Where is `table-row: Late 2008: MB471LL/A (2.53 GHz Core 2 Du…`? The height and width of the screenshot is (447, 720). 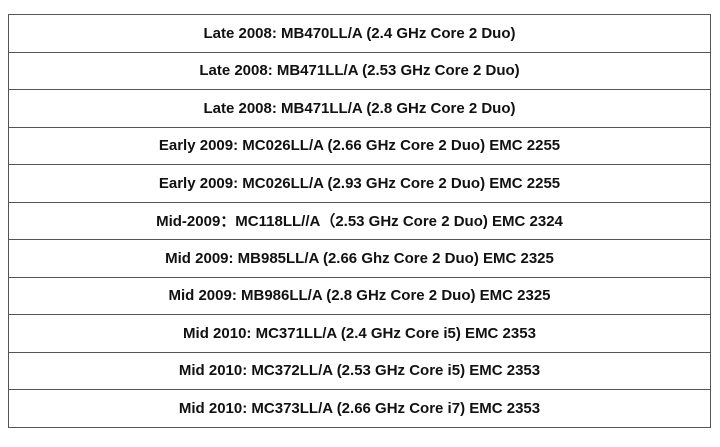 table-row: Late 2008: MB471LL/A (2.53 GHz Core 2 Du… is located at coordinates (359, 70).